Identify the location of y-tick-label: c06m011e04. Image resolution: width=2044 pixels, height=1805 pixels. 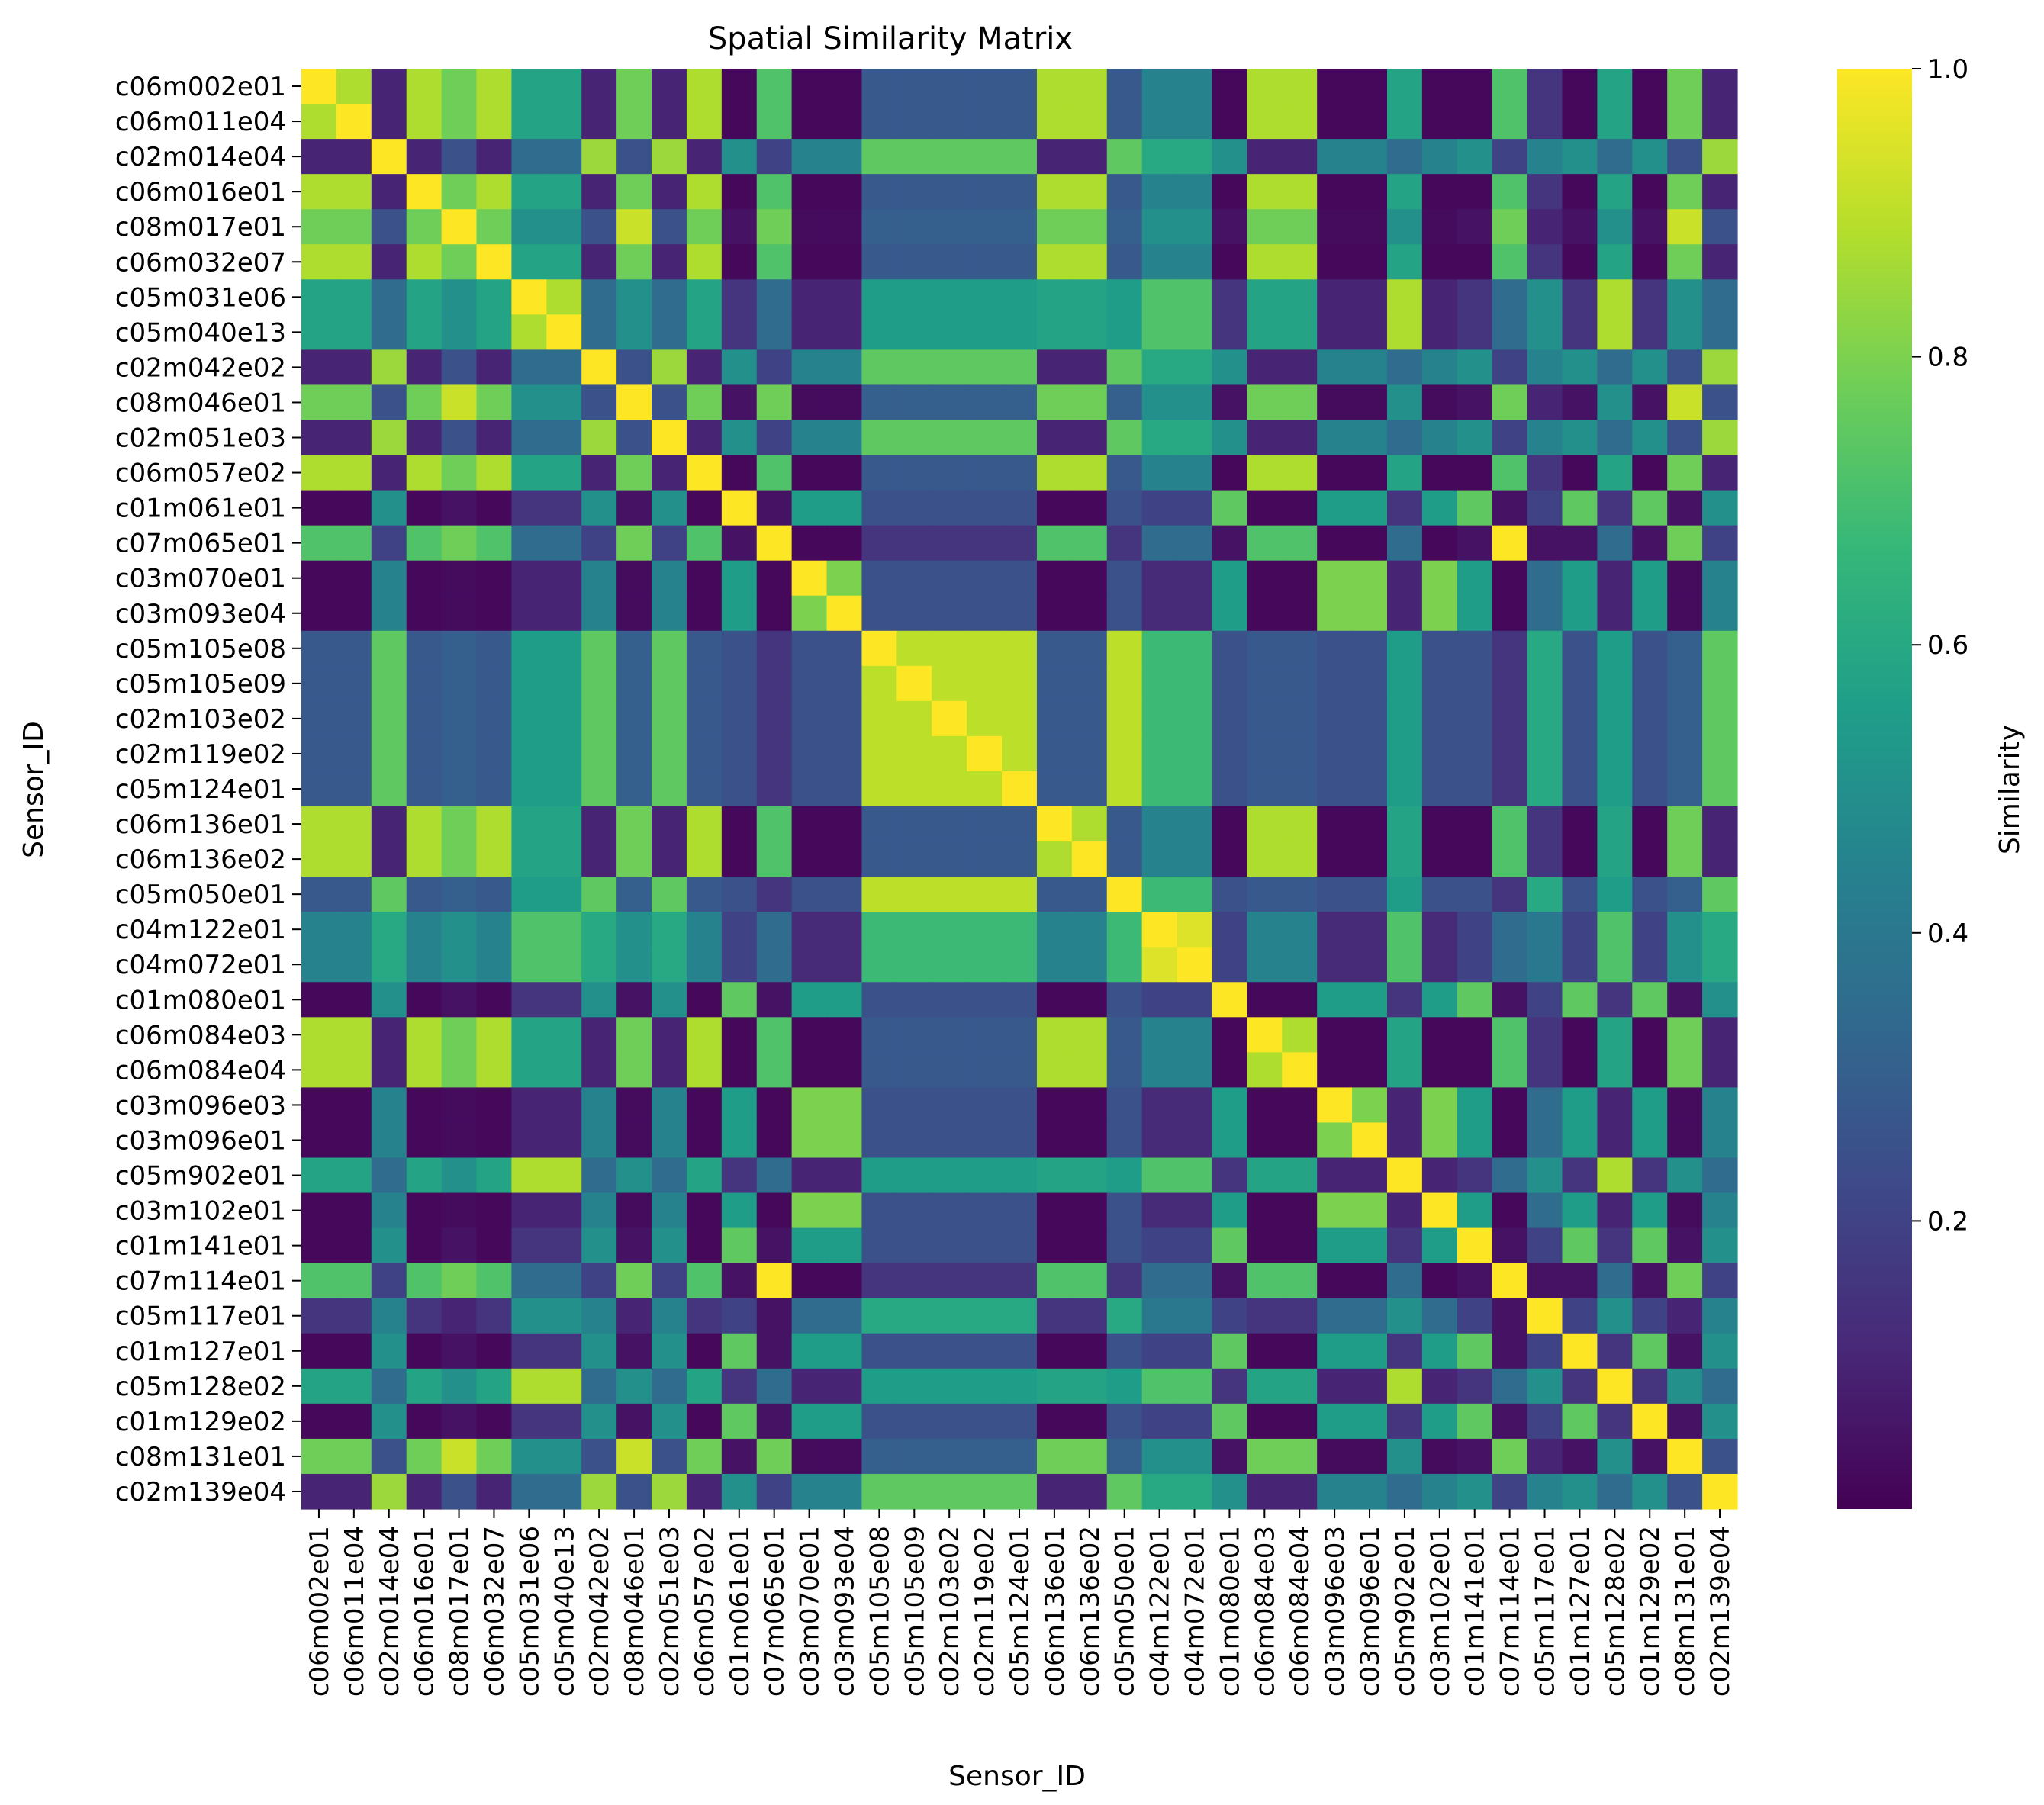
(200, 122).